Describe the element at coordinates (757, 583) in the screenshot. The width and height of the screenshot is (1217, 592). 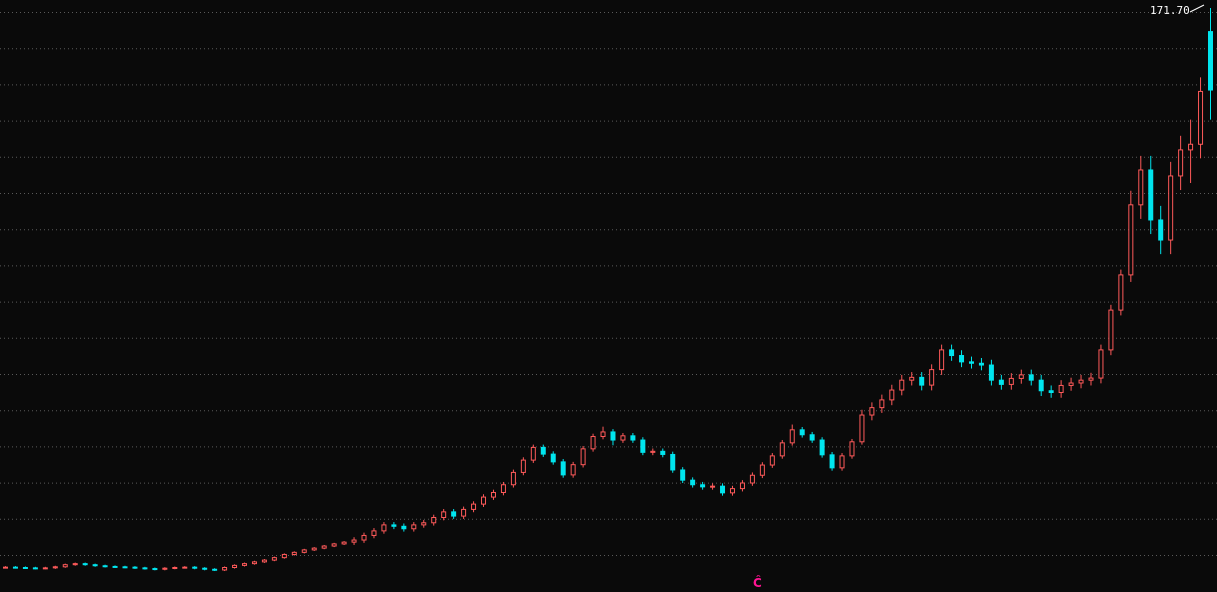
I see `event-marker: Ĉ` at that location.